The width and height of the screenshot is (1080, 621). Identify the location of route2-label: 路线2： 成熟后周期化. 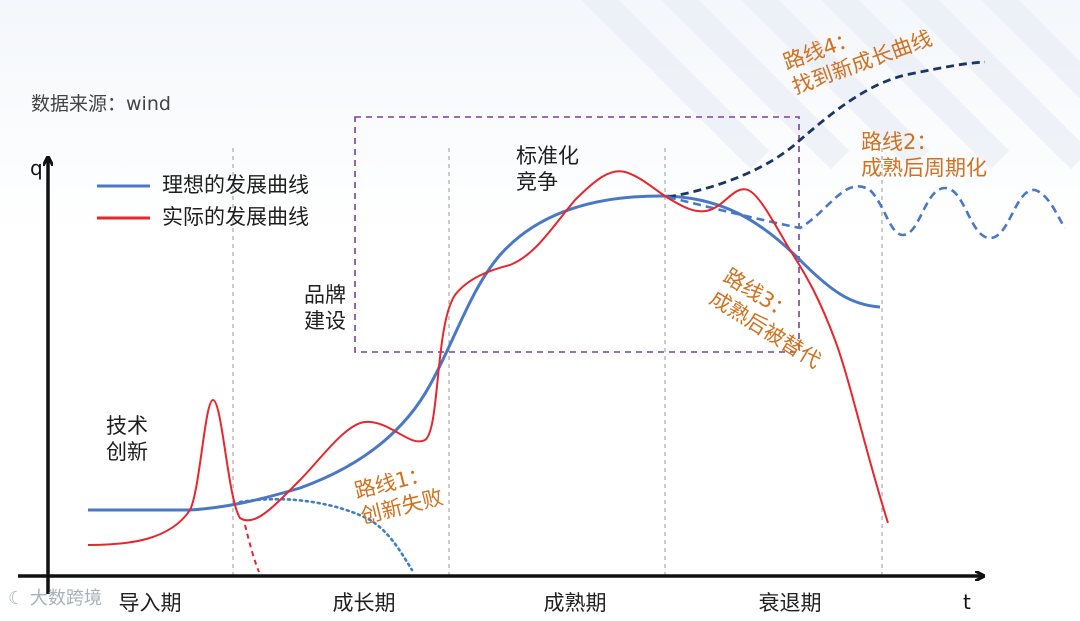
(924, 155).